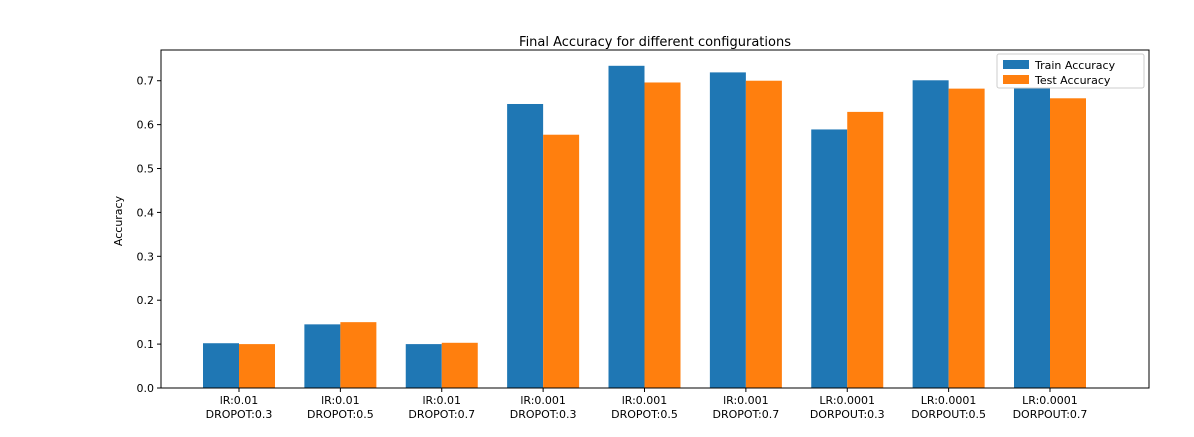 Image resolution: width=1194 pixels, height=437 pixels. Describe the element at coordinates (146, 81) in the screenshot. I see `y-tick-label: 0.7` at that location.